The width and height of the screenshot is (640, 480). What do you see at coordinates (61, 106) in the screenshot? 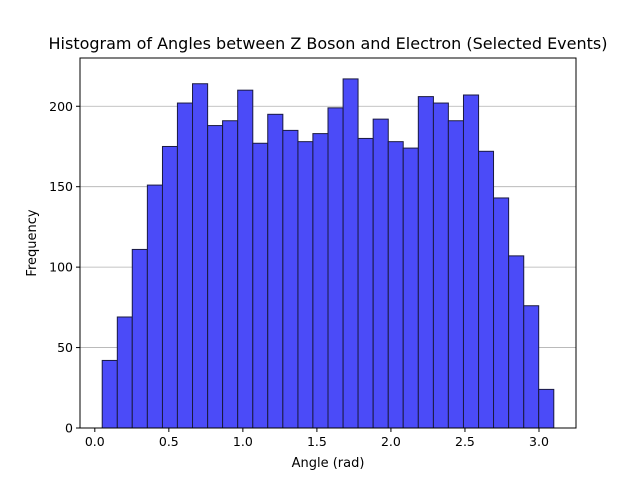
I see `y-tick-label: 200` at bounding box center [61, 106].